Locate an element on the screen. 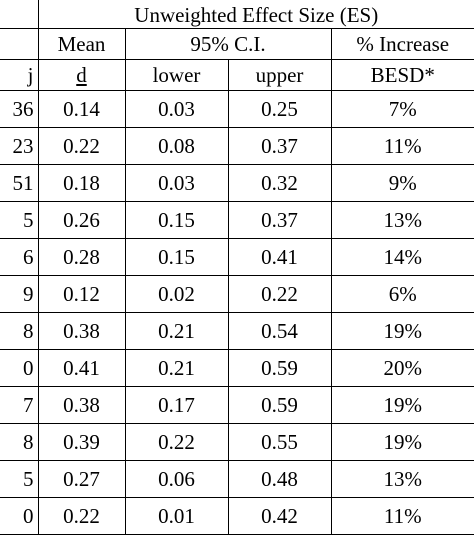  table-row: 9 0.12 0.02 0.22 6% is located at coordinates (237, 294).